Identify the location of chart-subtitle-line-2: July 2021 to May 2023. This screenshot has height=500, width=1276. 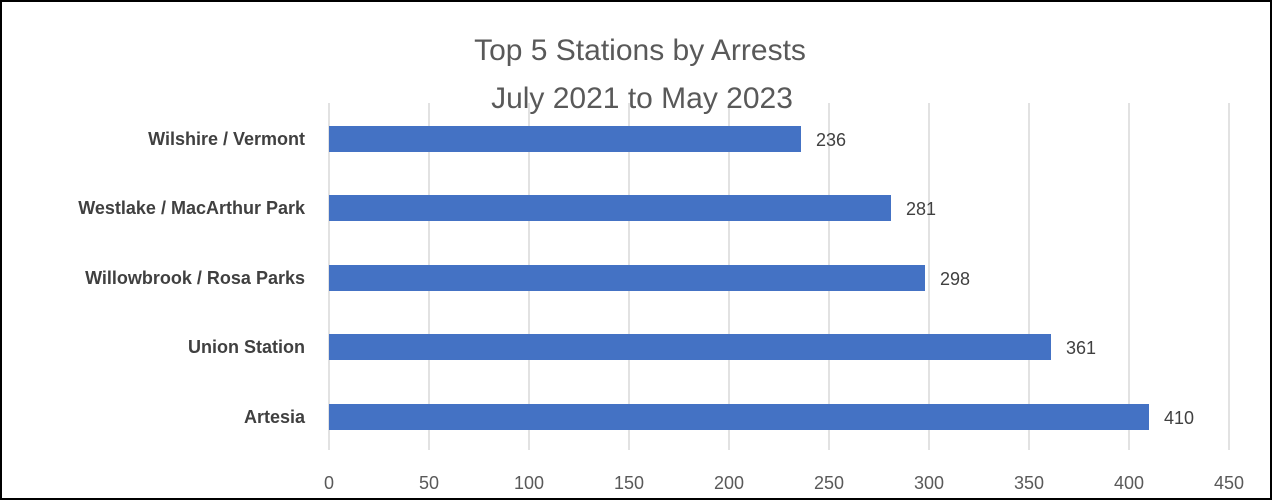
(642, 98).